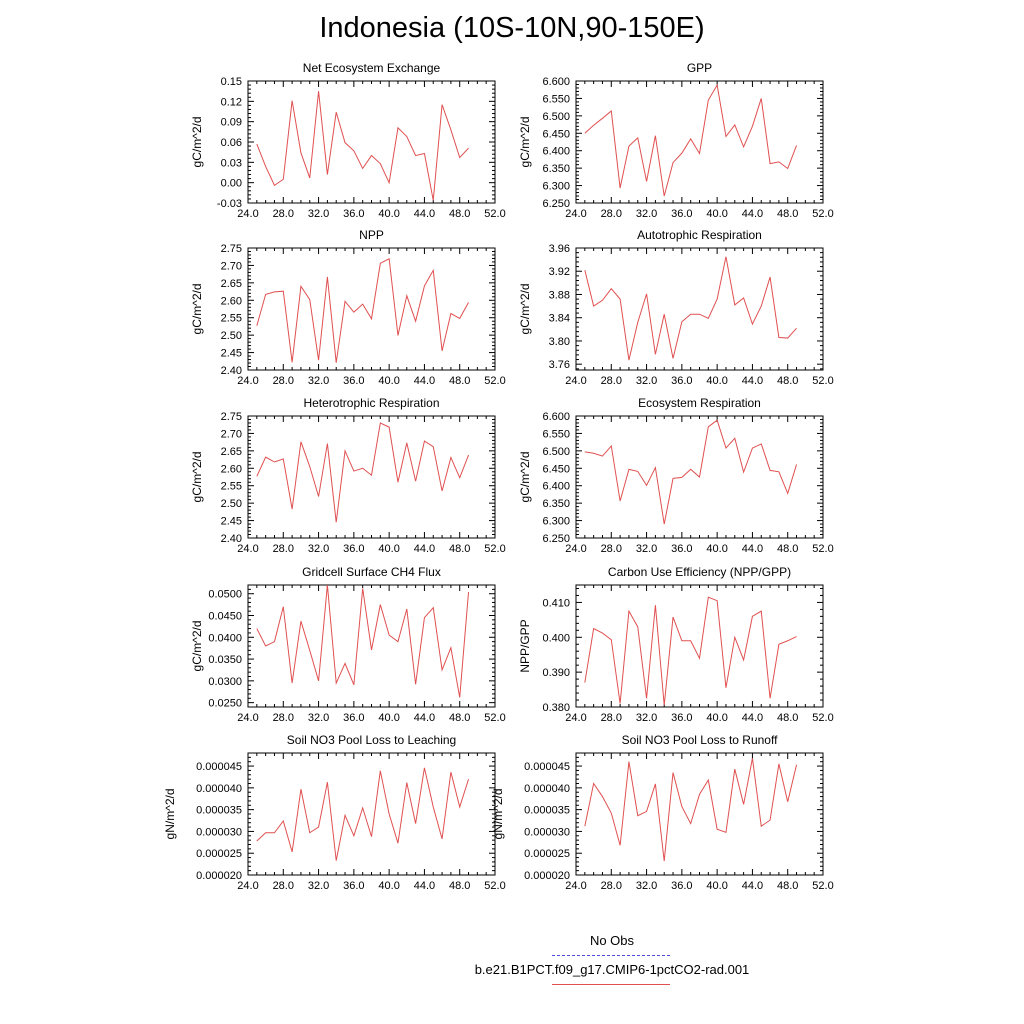 This screenshot has height=1024, width=1024. I want to click on panel-title: Autotrophic Respiration, so click(699, 235).